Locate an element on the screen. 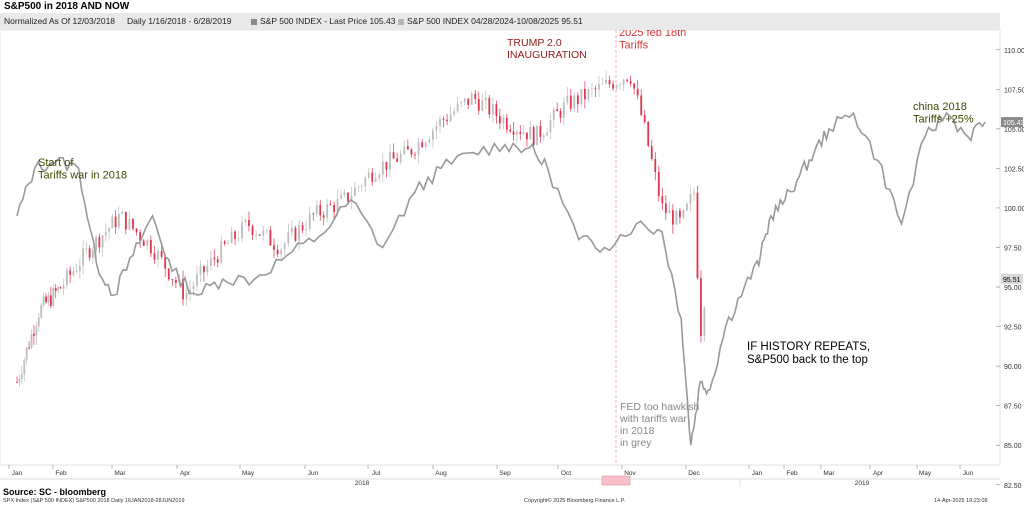 This screenshot has height=505, width=1024. y-tick-label: 105.00 is located at coordinates (1014, 130).